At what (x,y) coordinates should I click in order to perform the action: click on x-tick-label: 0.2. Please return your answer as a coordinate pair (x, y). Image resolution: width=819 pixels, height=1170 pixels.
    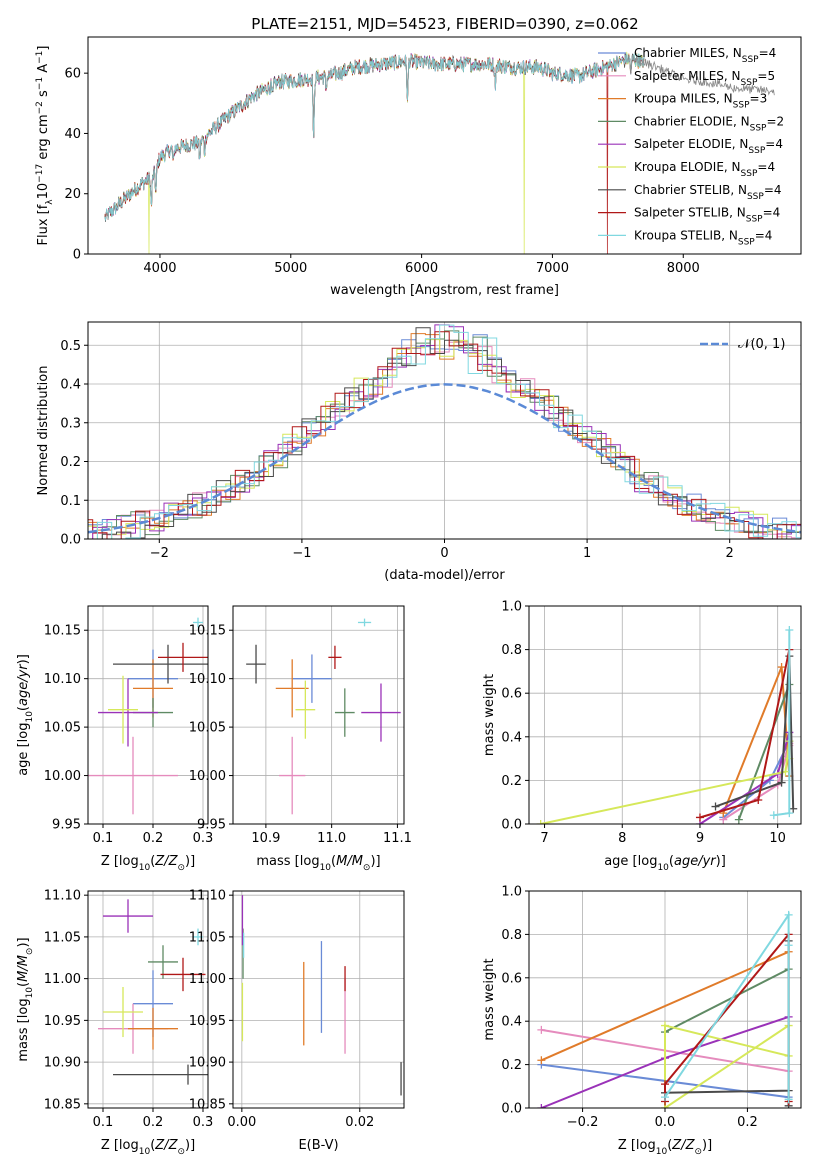
    Looking at the image, I should click on (153, 1122).